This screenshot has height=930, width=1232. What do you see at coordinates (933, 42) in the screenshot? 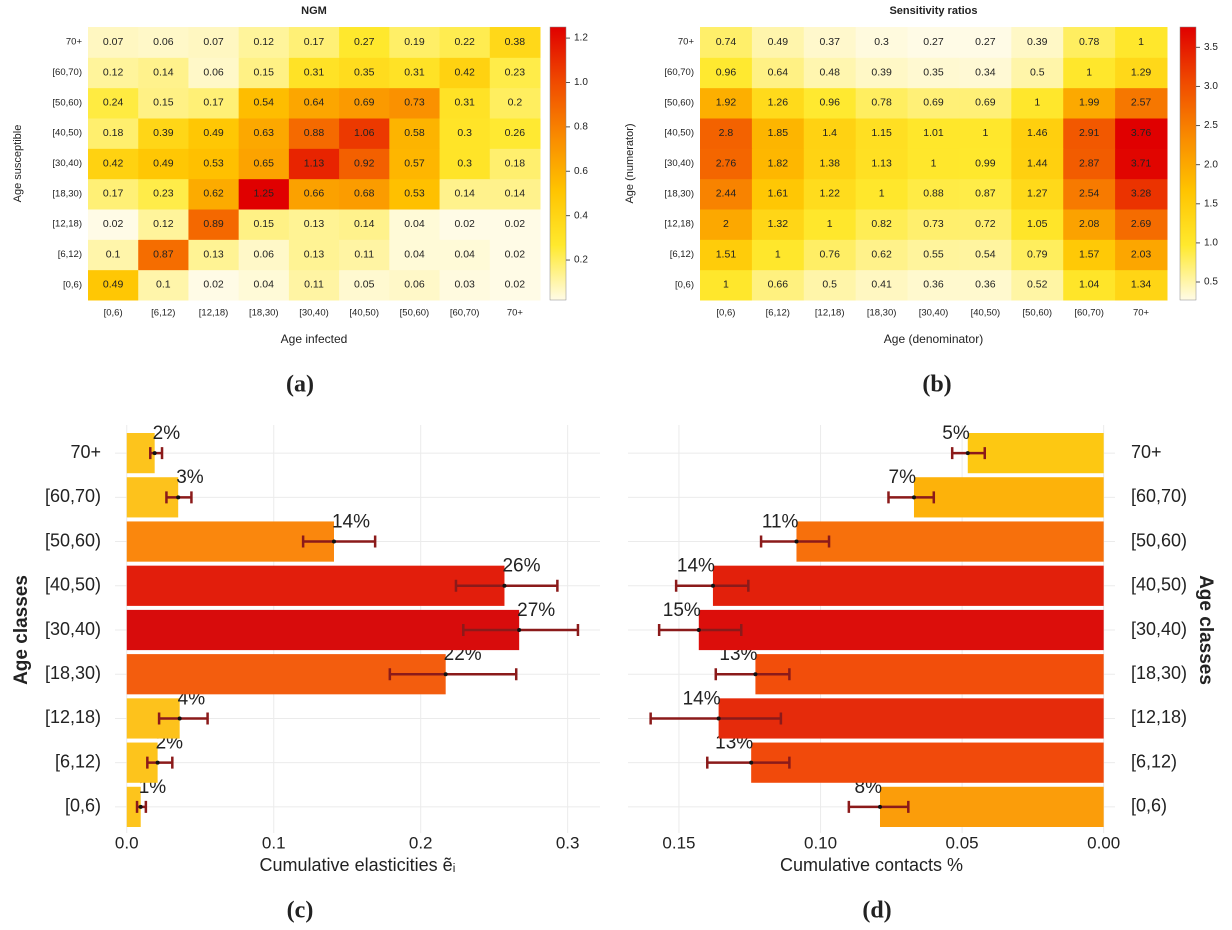
I see `cell-label: 0.27` at bounding box center [933, 42].